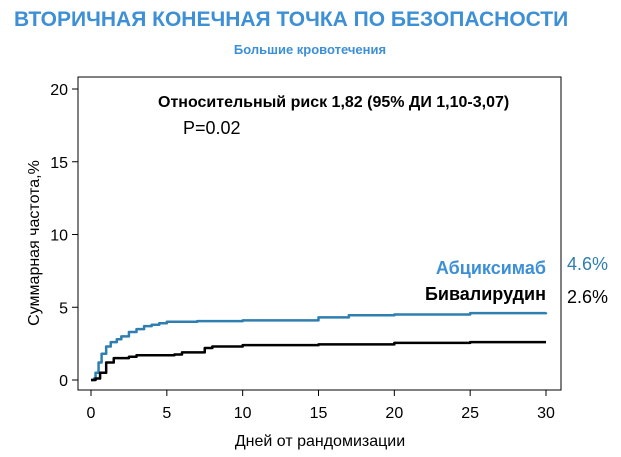 This screenshot has height=457, width=621. What do you see at coordinates (394, 413) in the screenshot?
I see `x-tick-label: 20` at bounding box center [394, 413].